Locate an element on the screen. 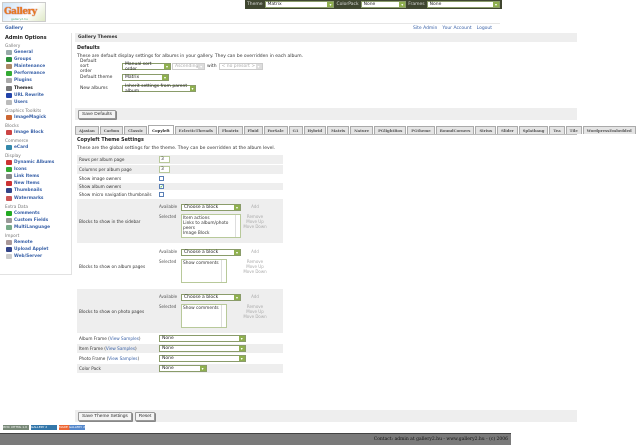  item_frame-select: None ▾ is located at coordinates (202, 348).